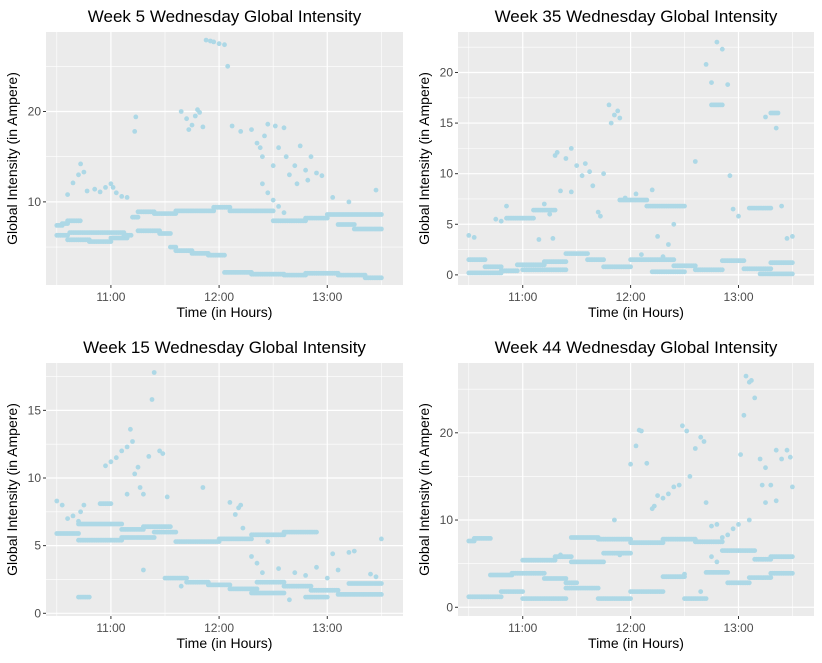 The image size is (822, 663). I want to click on x-tick-label: 11:00, so click(522, 628).